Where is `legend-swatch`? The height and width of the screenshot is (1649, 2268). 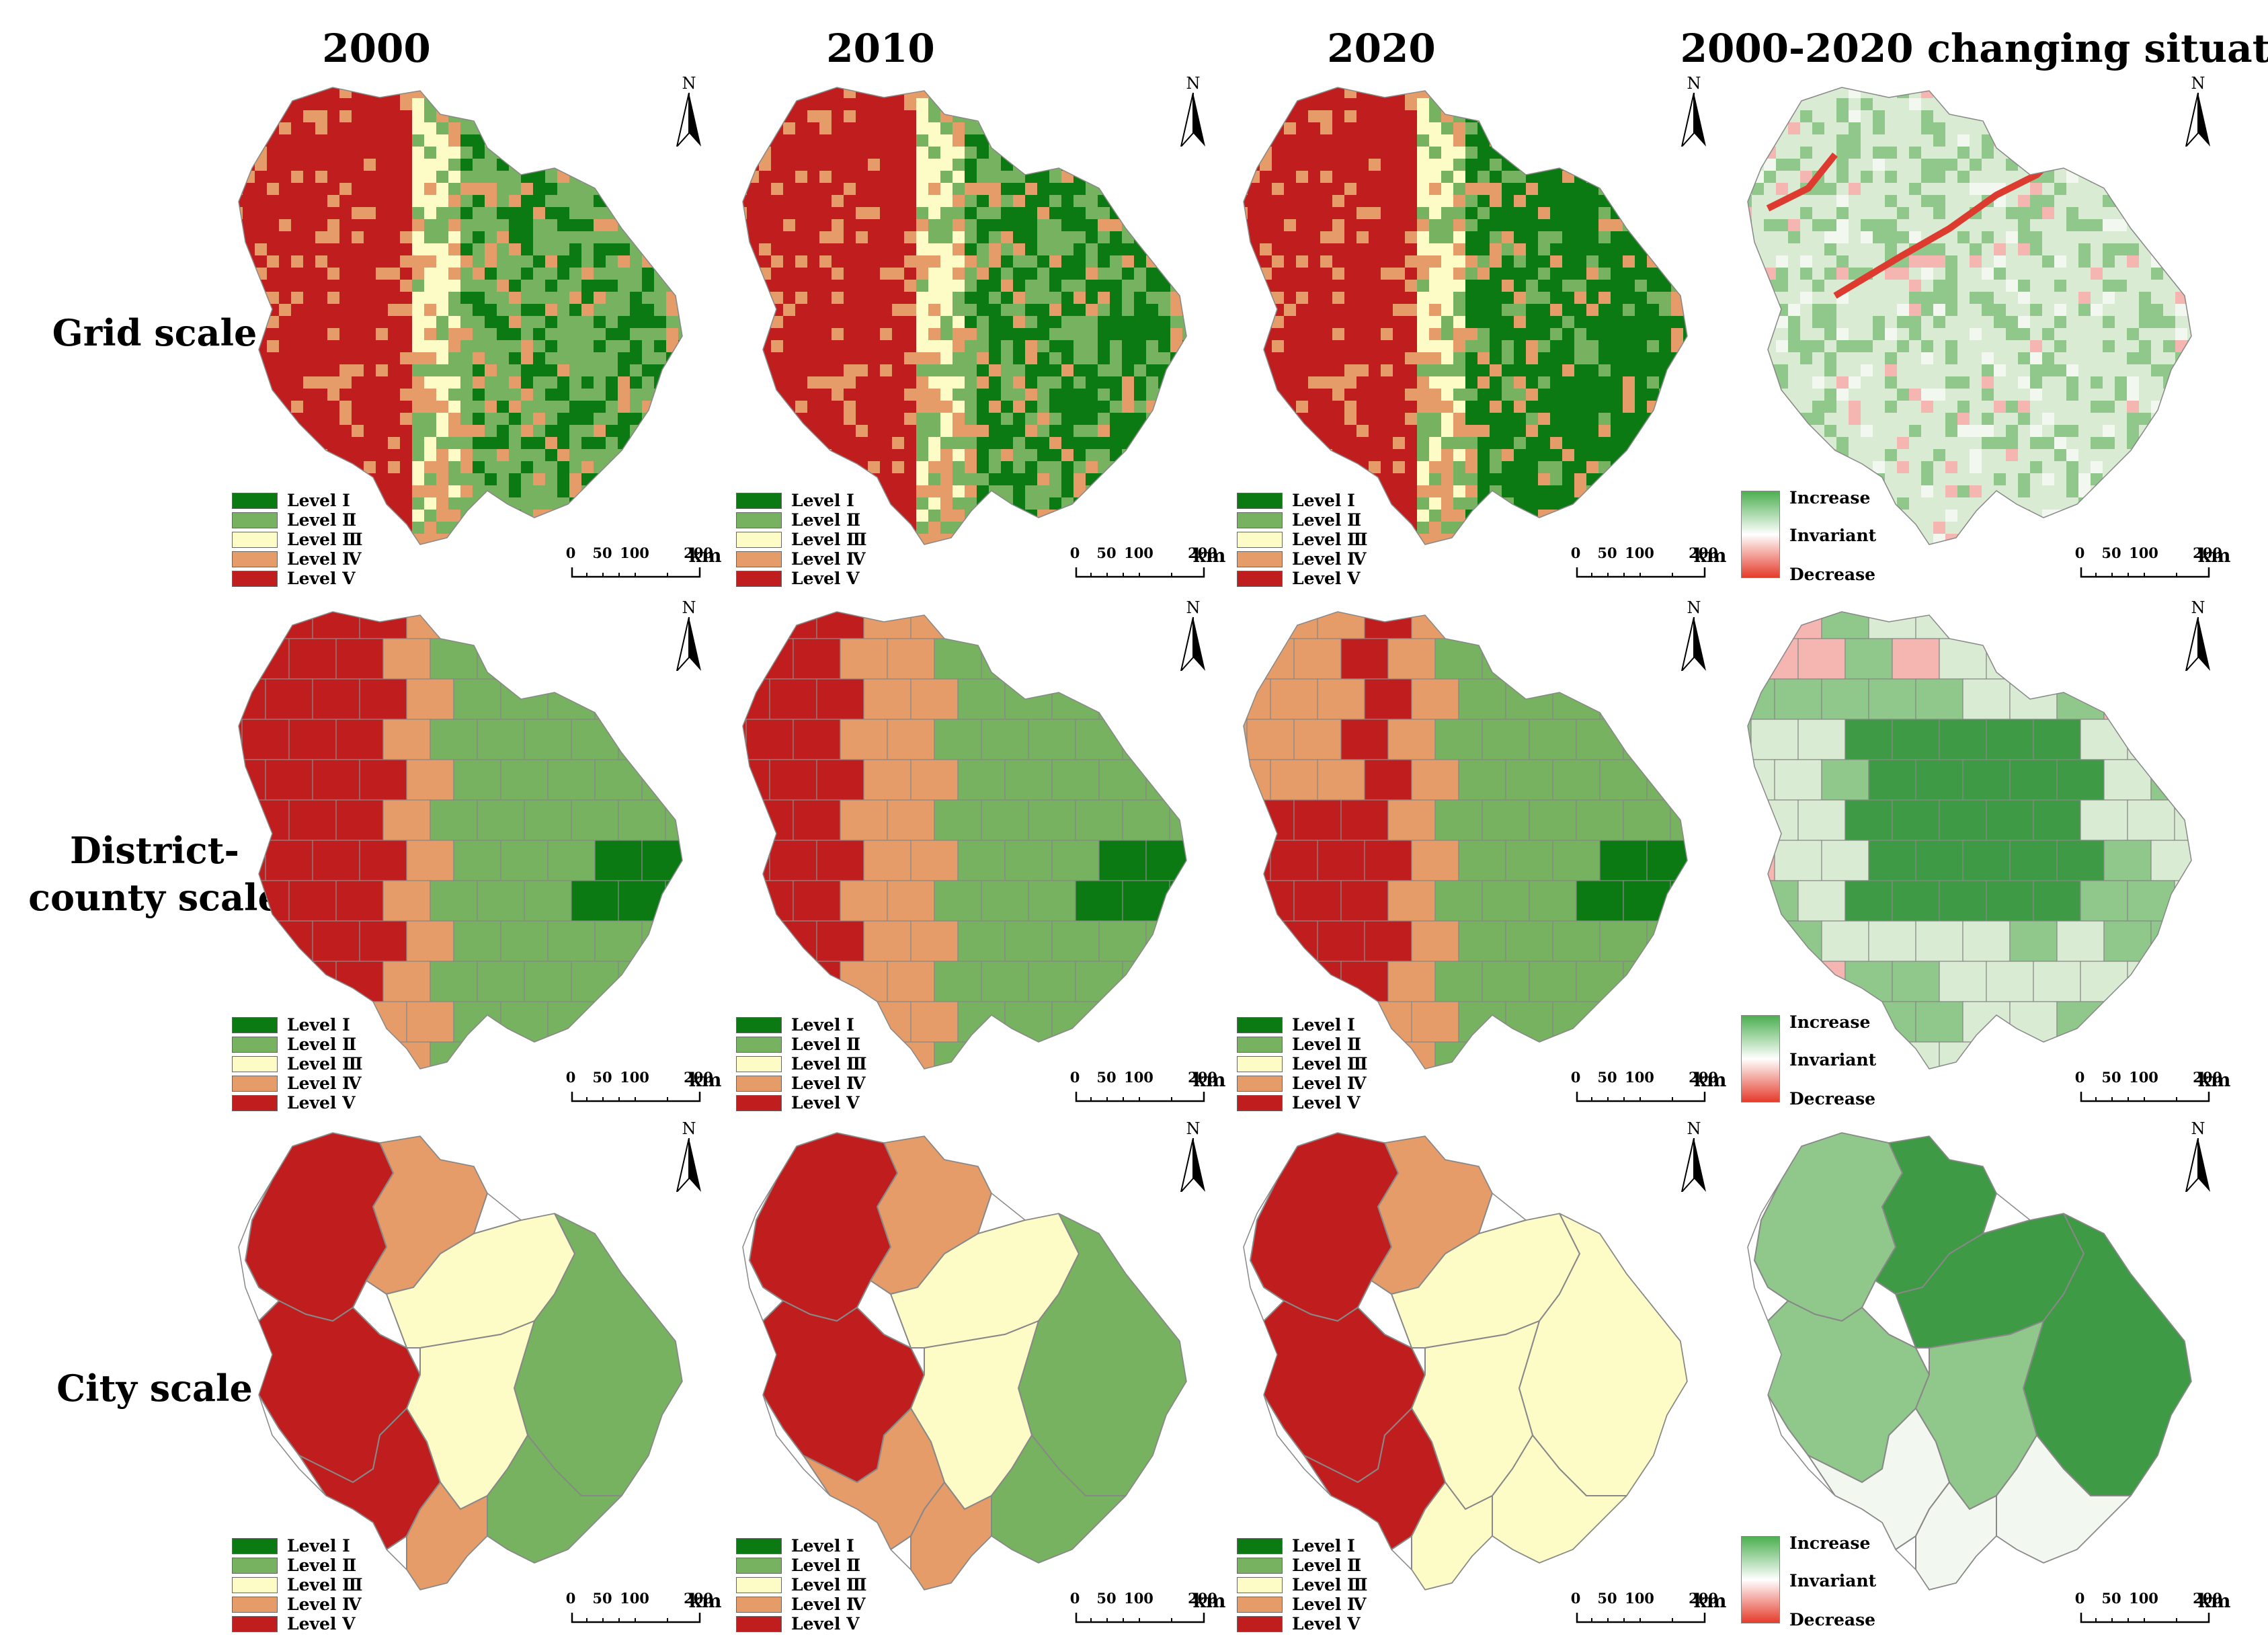 legend-swatch is located at coordinates (1260, 500).